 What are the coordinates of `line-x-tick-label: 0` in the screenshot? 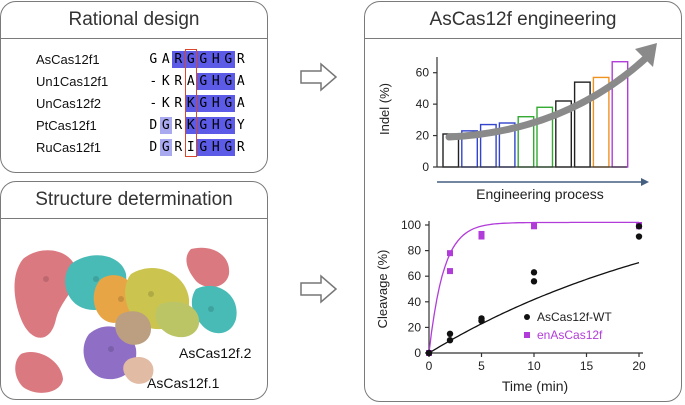 It's located at (429, 366).